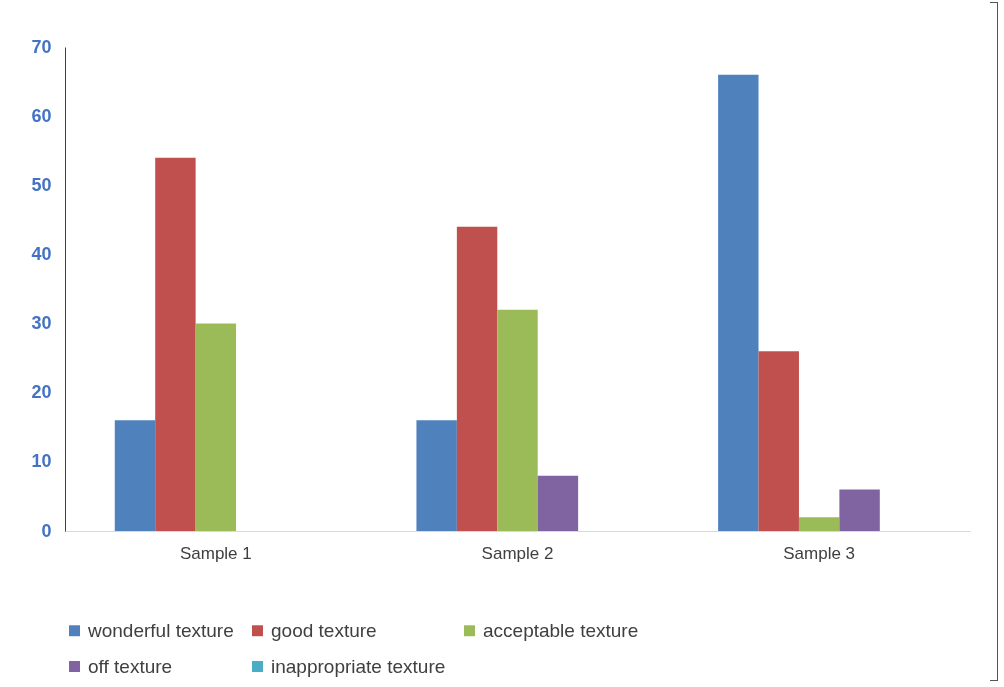 This screenshot has width=1004, height=687. I want to click on y-tick-label: 20, so click(41, 392).